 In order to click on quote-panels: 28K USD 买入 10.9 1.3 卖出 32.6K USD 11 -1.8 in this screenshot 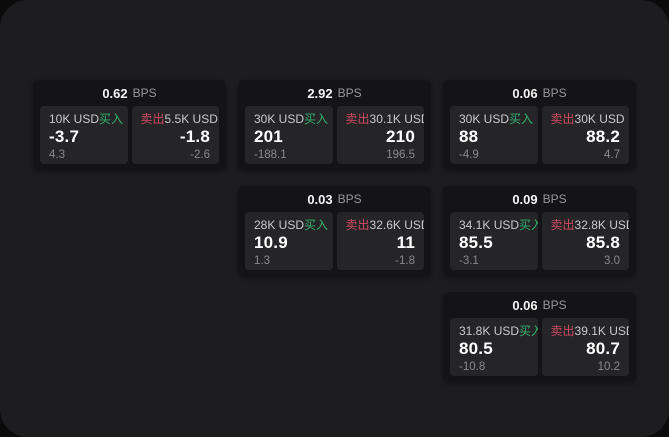, I will do `click(334, 241)`.